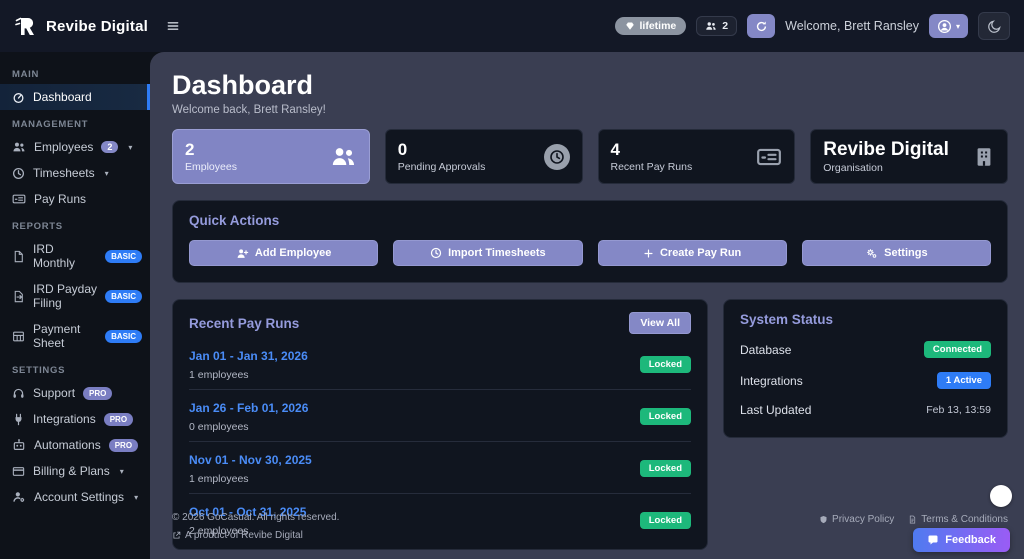  I want to click on import-timesheets-button: Import Timesheets, so click(488, 253).